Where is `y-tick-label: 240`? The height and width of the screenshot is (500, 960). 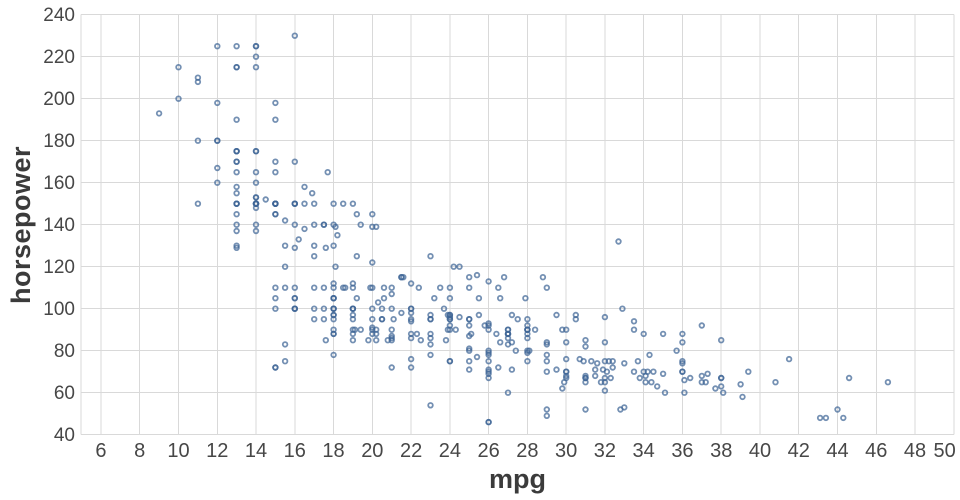 y-tick-label: 240 is located at coordinates (59, 15).